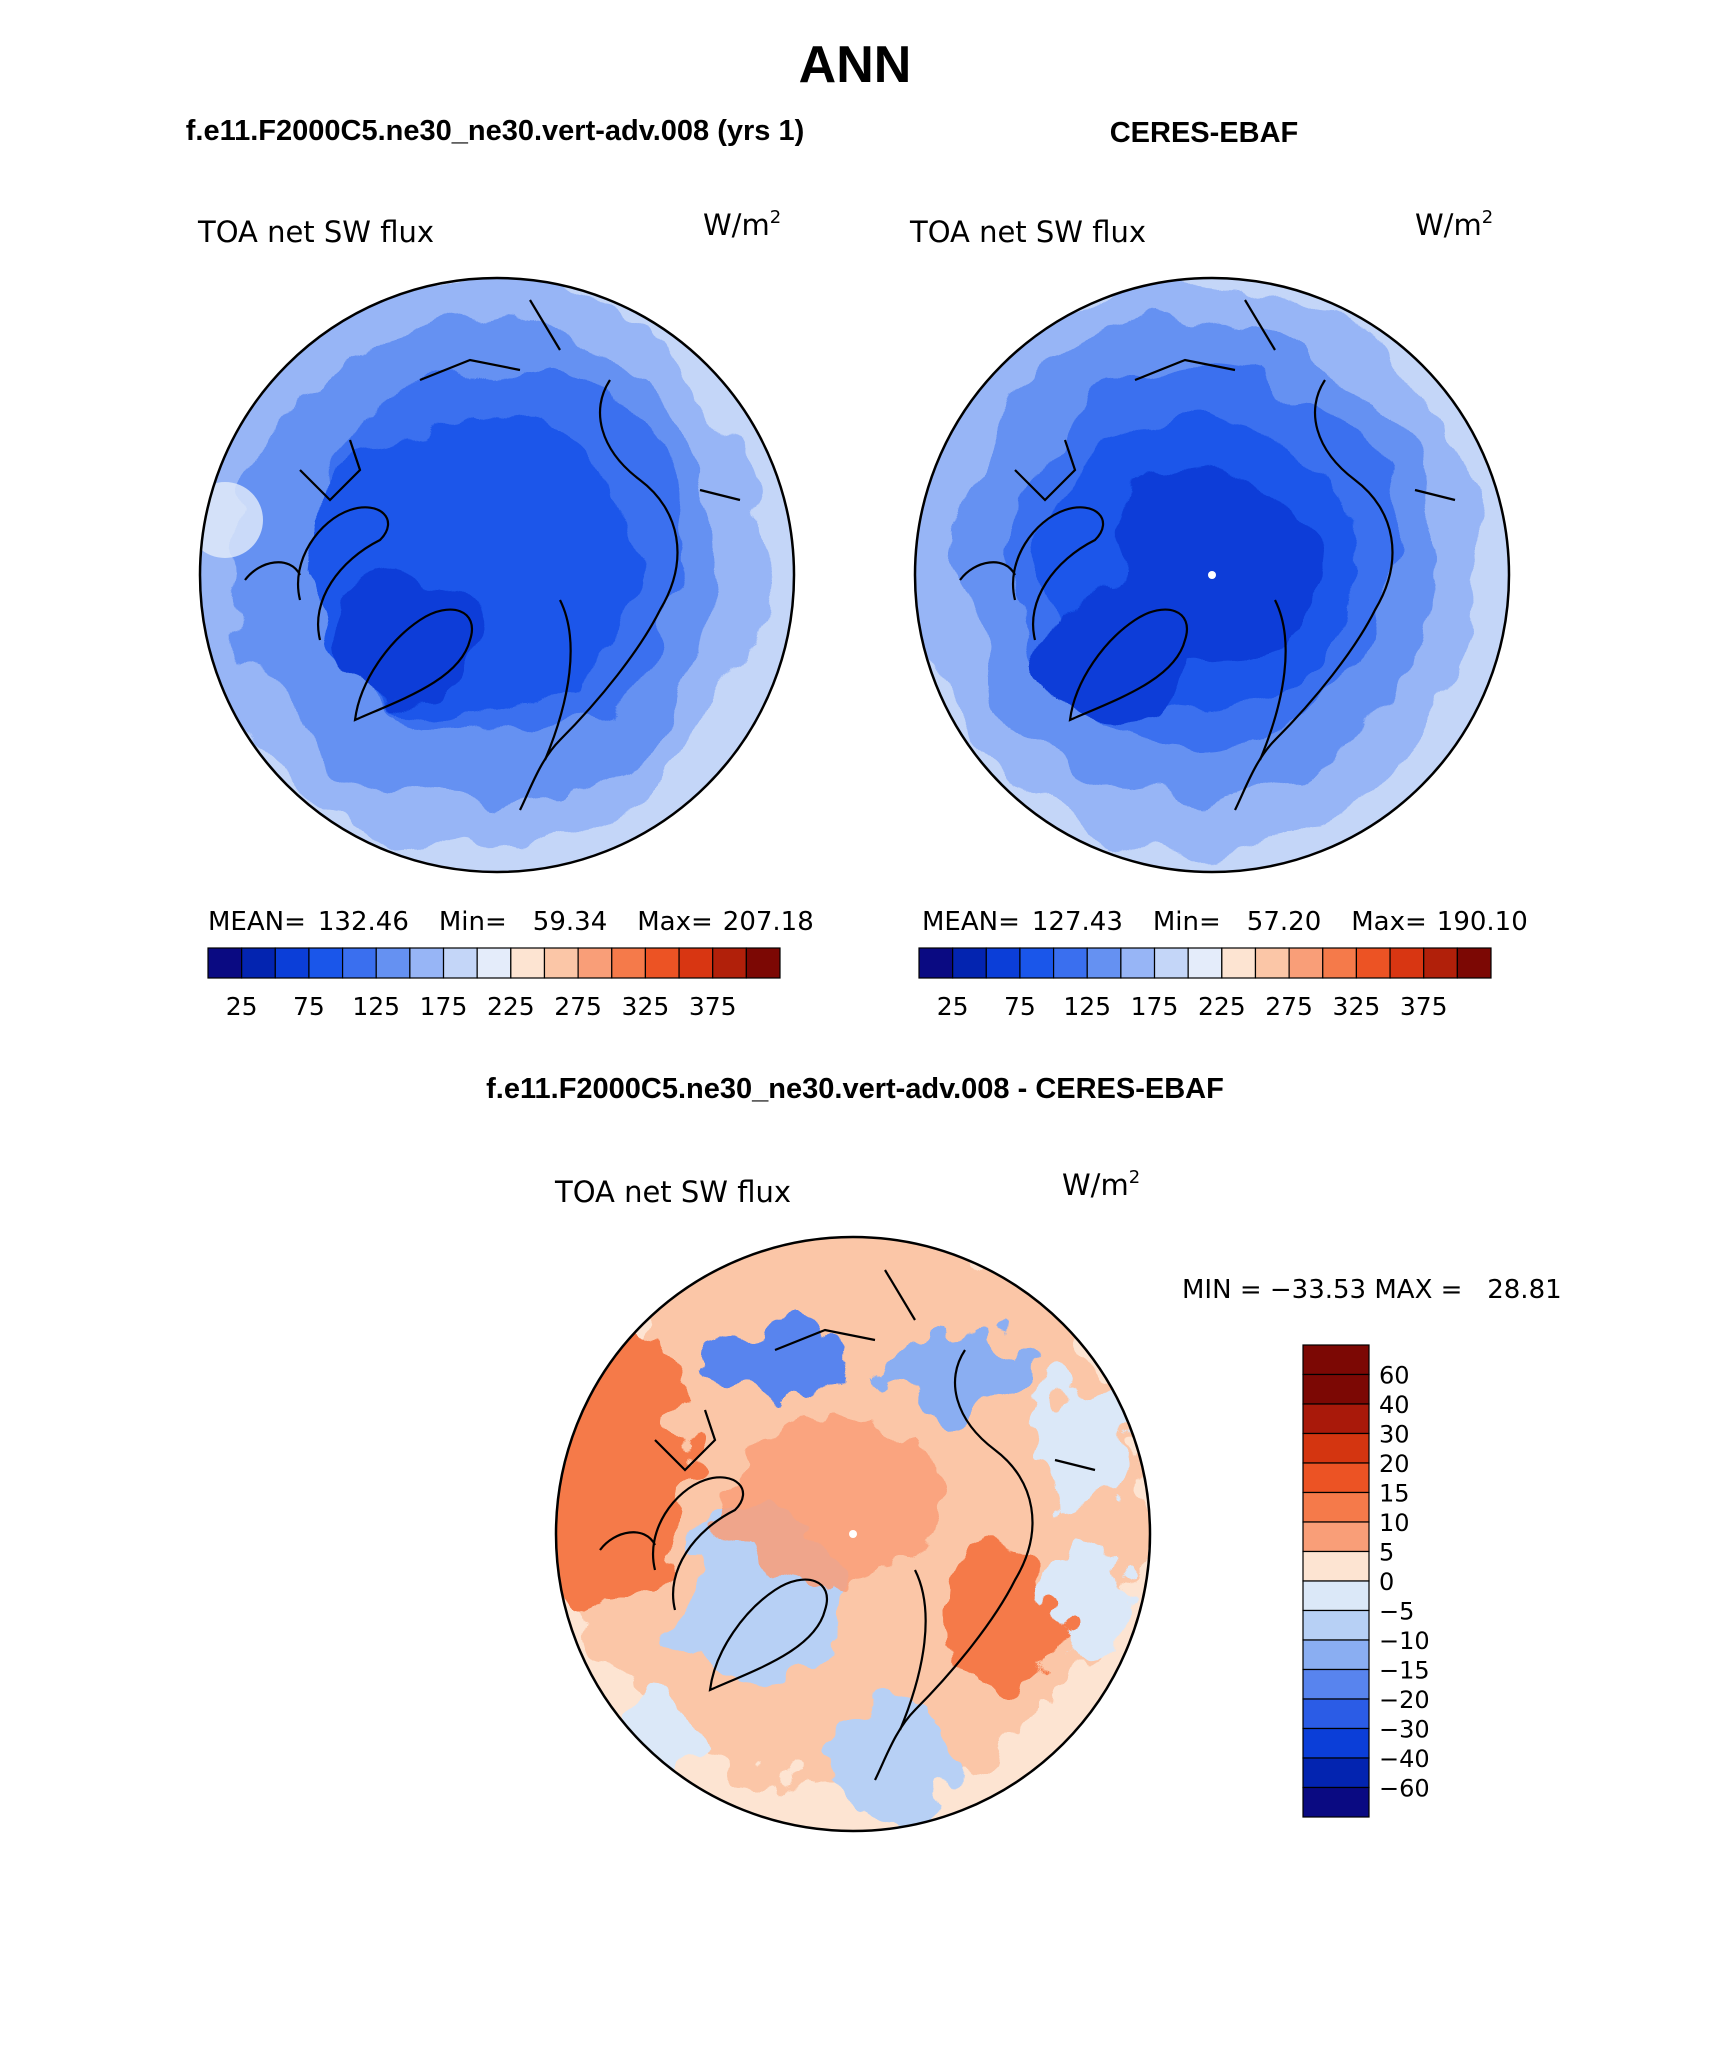 This screenshot has width=1710, height=2061. What do you see at coordinates (444, 1006) in the screenshot?
I see `model-colorbar-tick-label: 175` at bounding box center [444, 1006].